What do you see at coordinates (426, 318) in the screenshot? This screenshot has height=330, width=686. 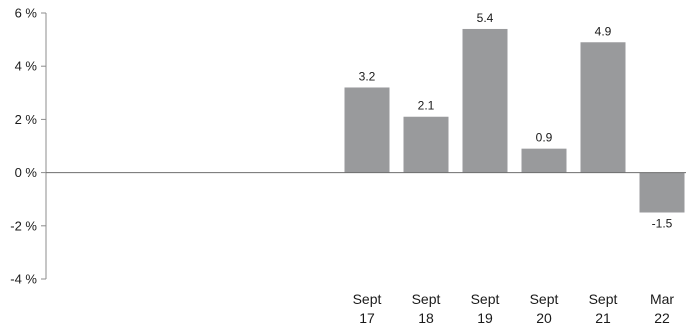 I see `x-category-label-line2: 18` at bounding box center [426, 318].